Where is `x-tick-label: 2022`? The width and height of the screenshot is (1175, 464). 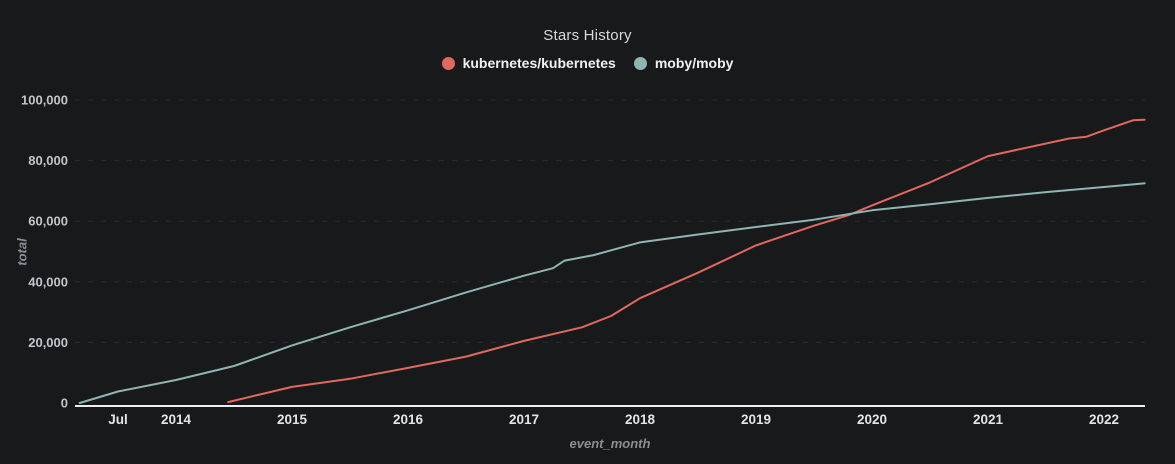 x-tick-label: 2022 is located at coordinates (1104, 419).